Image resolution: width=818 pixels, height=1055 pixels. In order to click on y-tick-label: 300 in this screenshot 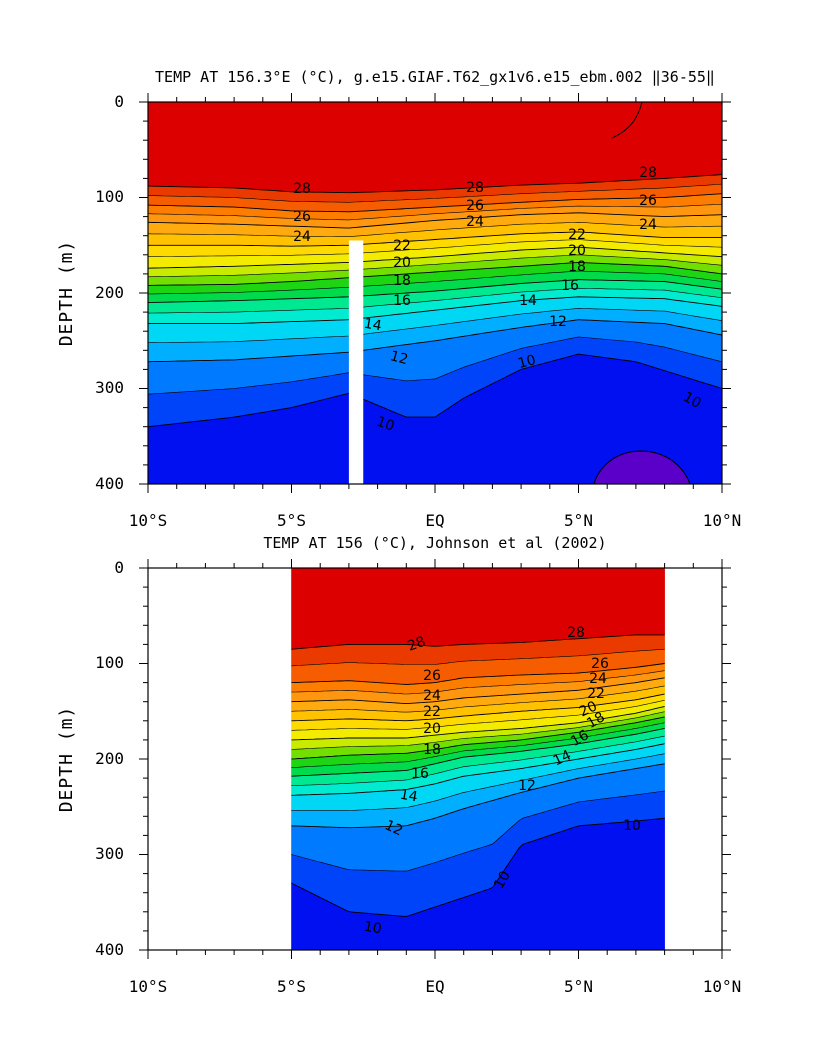, I will do `click(109, 853)`.